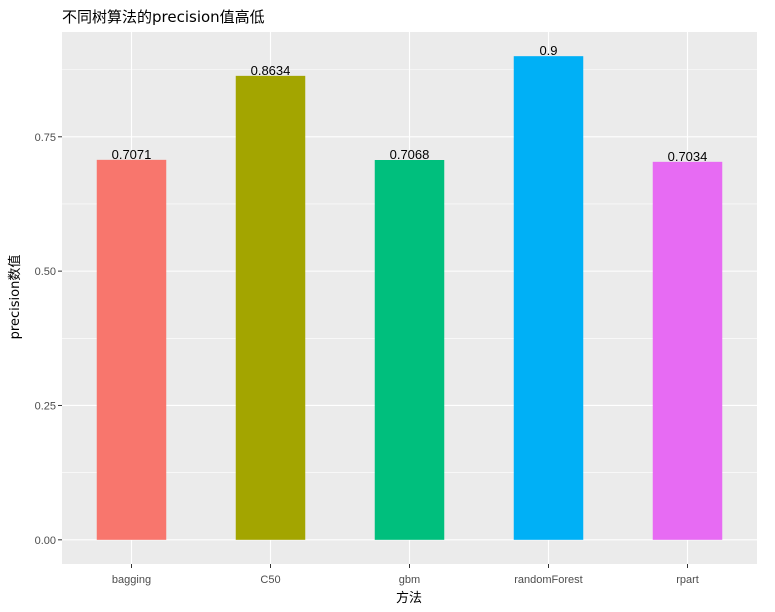 The width and height of the screenshot is (775, 612). I want to click on y-tick-label: 0.25, so click(45, 406).